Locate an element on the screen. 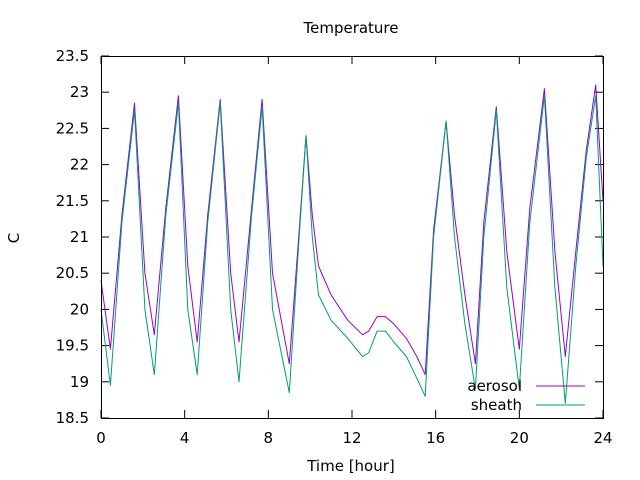 This screenshot has width=640, height=480. y-tick-label: 23.5 is located at coordinates (72, 56).